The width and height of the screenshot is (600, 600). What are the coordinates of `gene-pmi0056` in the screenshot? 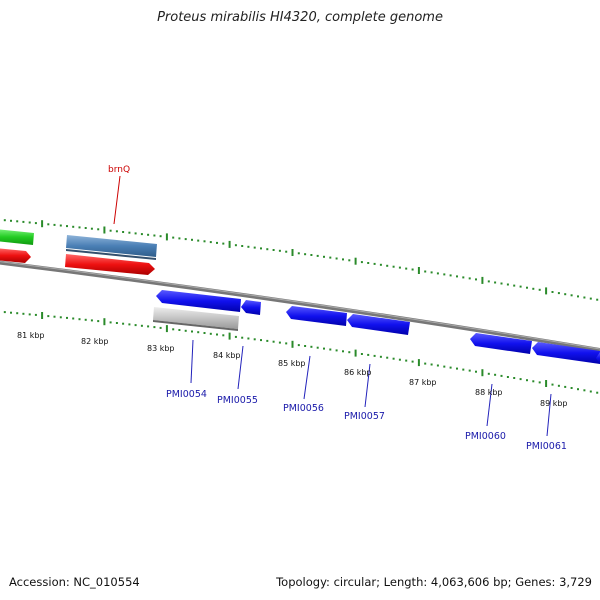 It's located at (316, 316).